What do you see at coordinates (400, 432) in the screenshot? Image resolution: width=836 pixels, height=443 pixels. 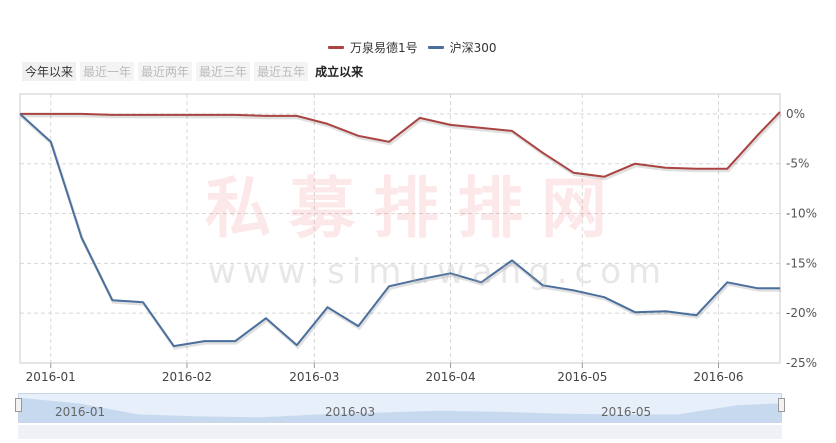 I see `navigator-scrollbar` at bounding box center [400, 432].